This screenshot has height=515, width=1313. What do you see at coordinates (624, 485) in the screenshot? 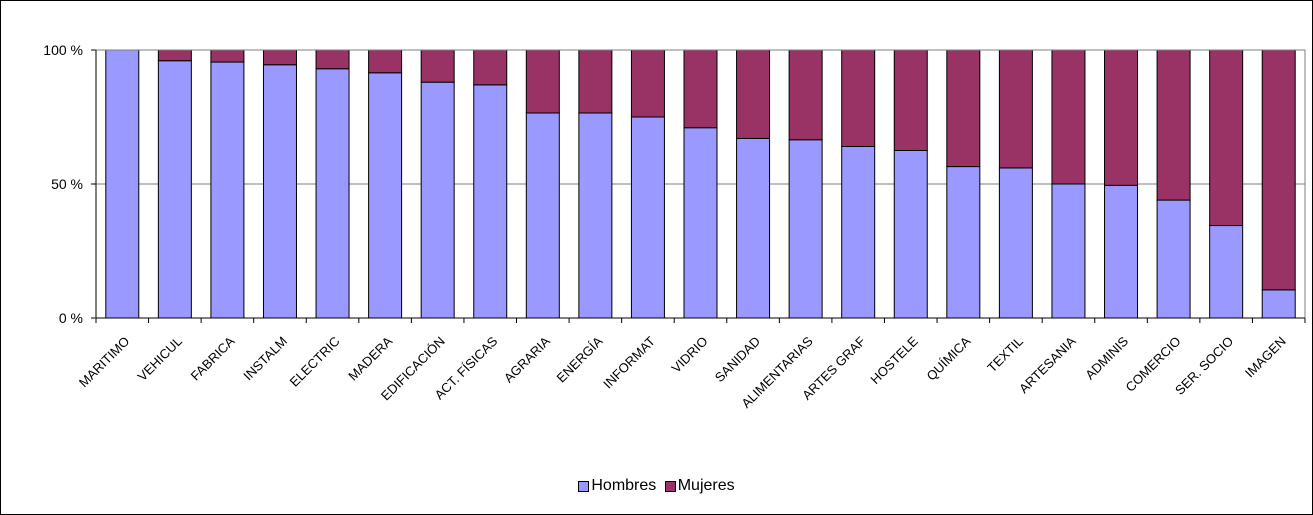
I see `legend-label-hombres: Hombres` at bounding box center [624, 485].